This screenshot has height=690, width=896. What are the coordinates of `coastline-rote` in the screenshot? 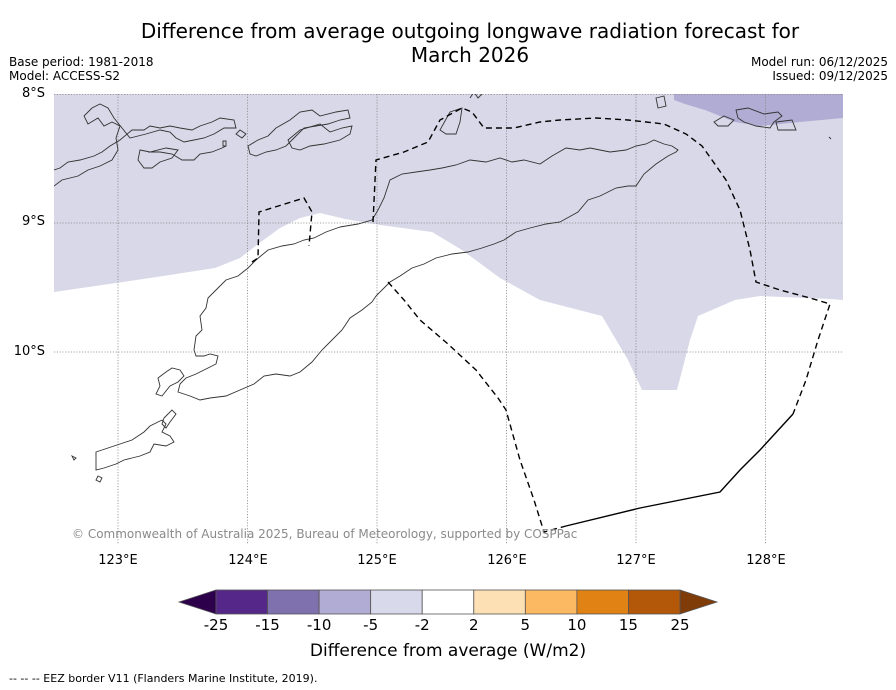 It's located at (170, 382).